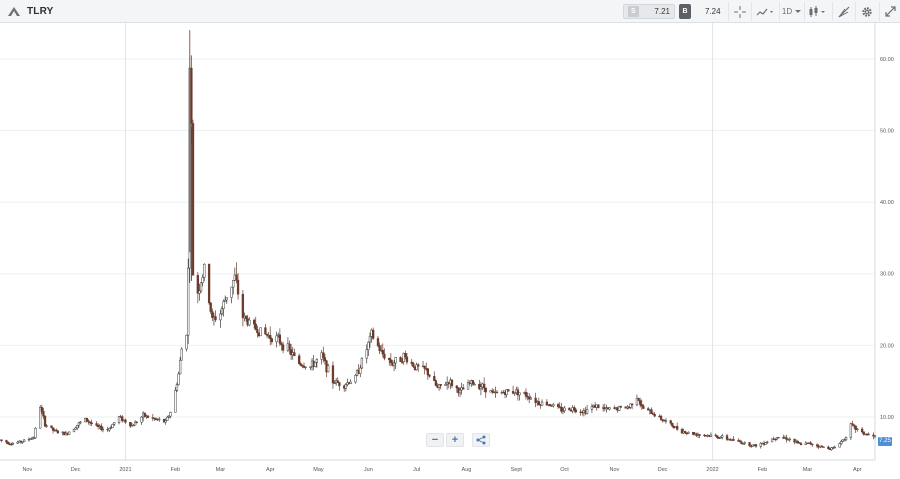  What do you see at coordinates (685, 11) in the screenshot?
I see `buy-button: B` at bounding box center [685, 11].